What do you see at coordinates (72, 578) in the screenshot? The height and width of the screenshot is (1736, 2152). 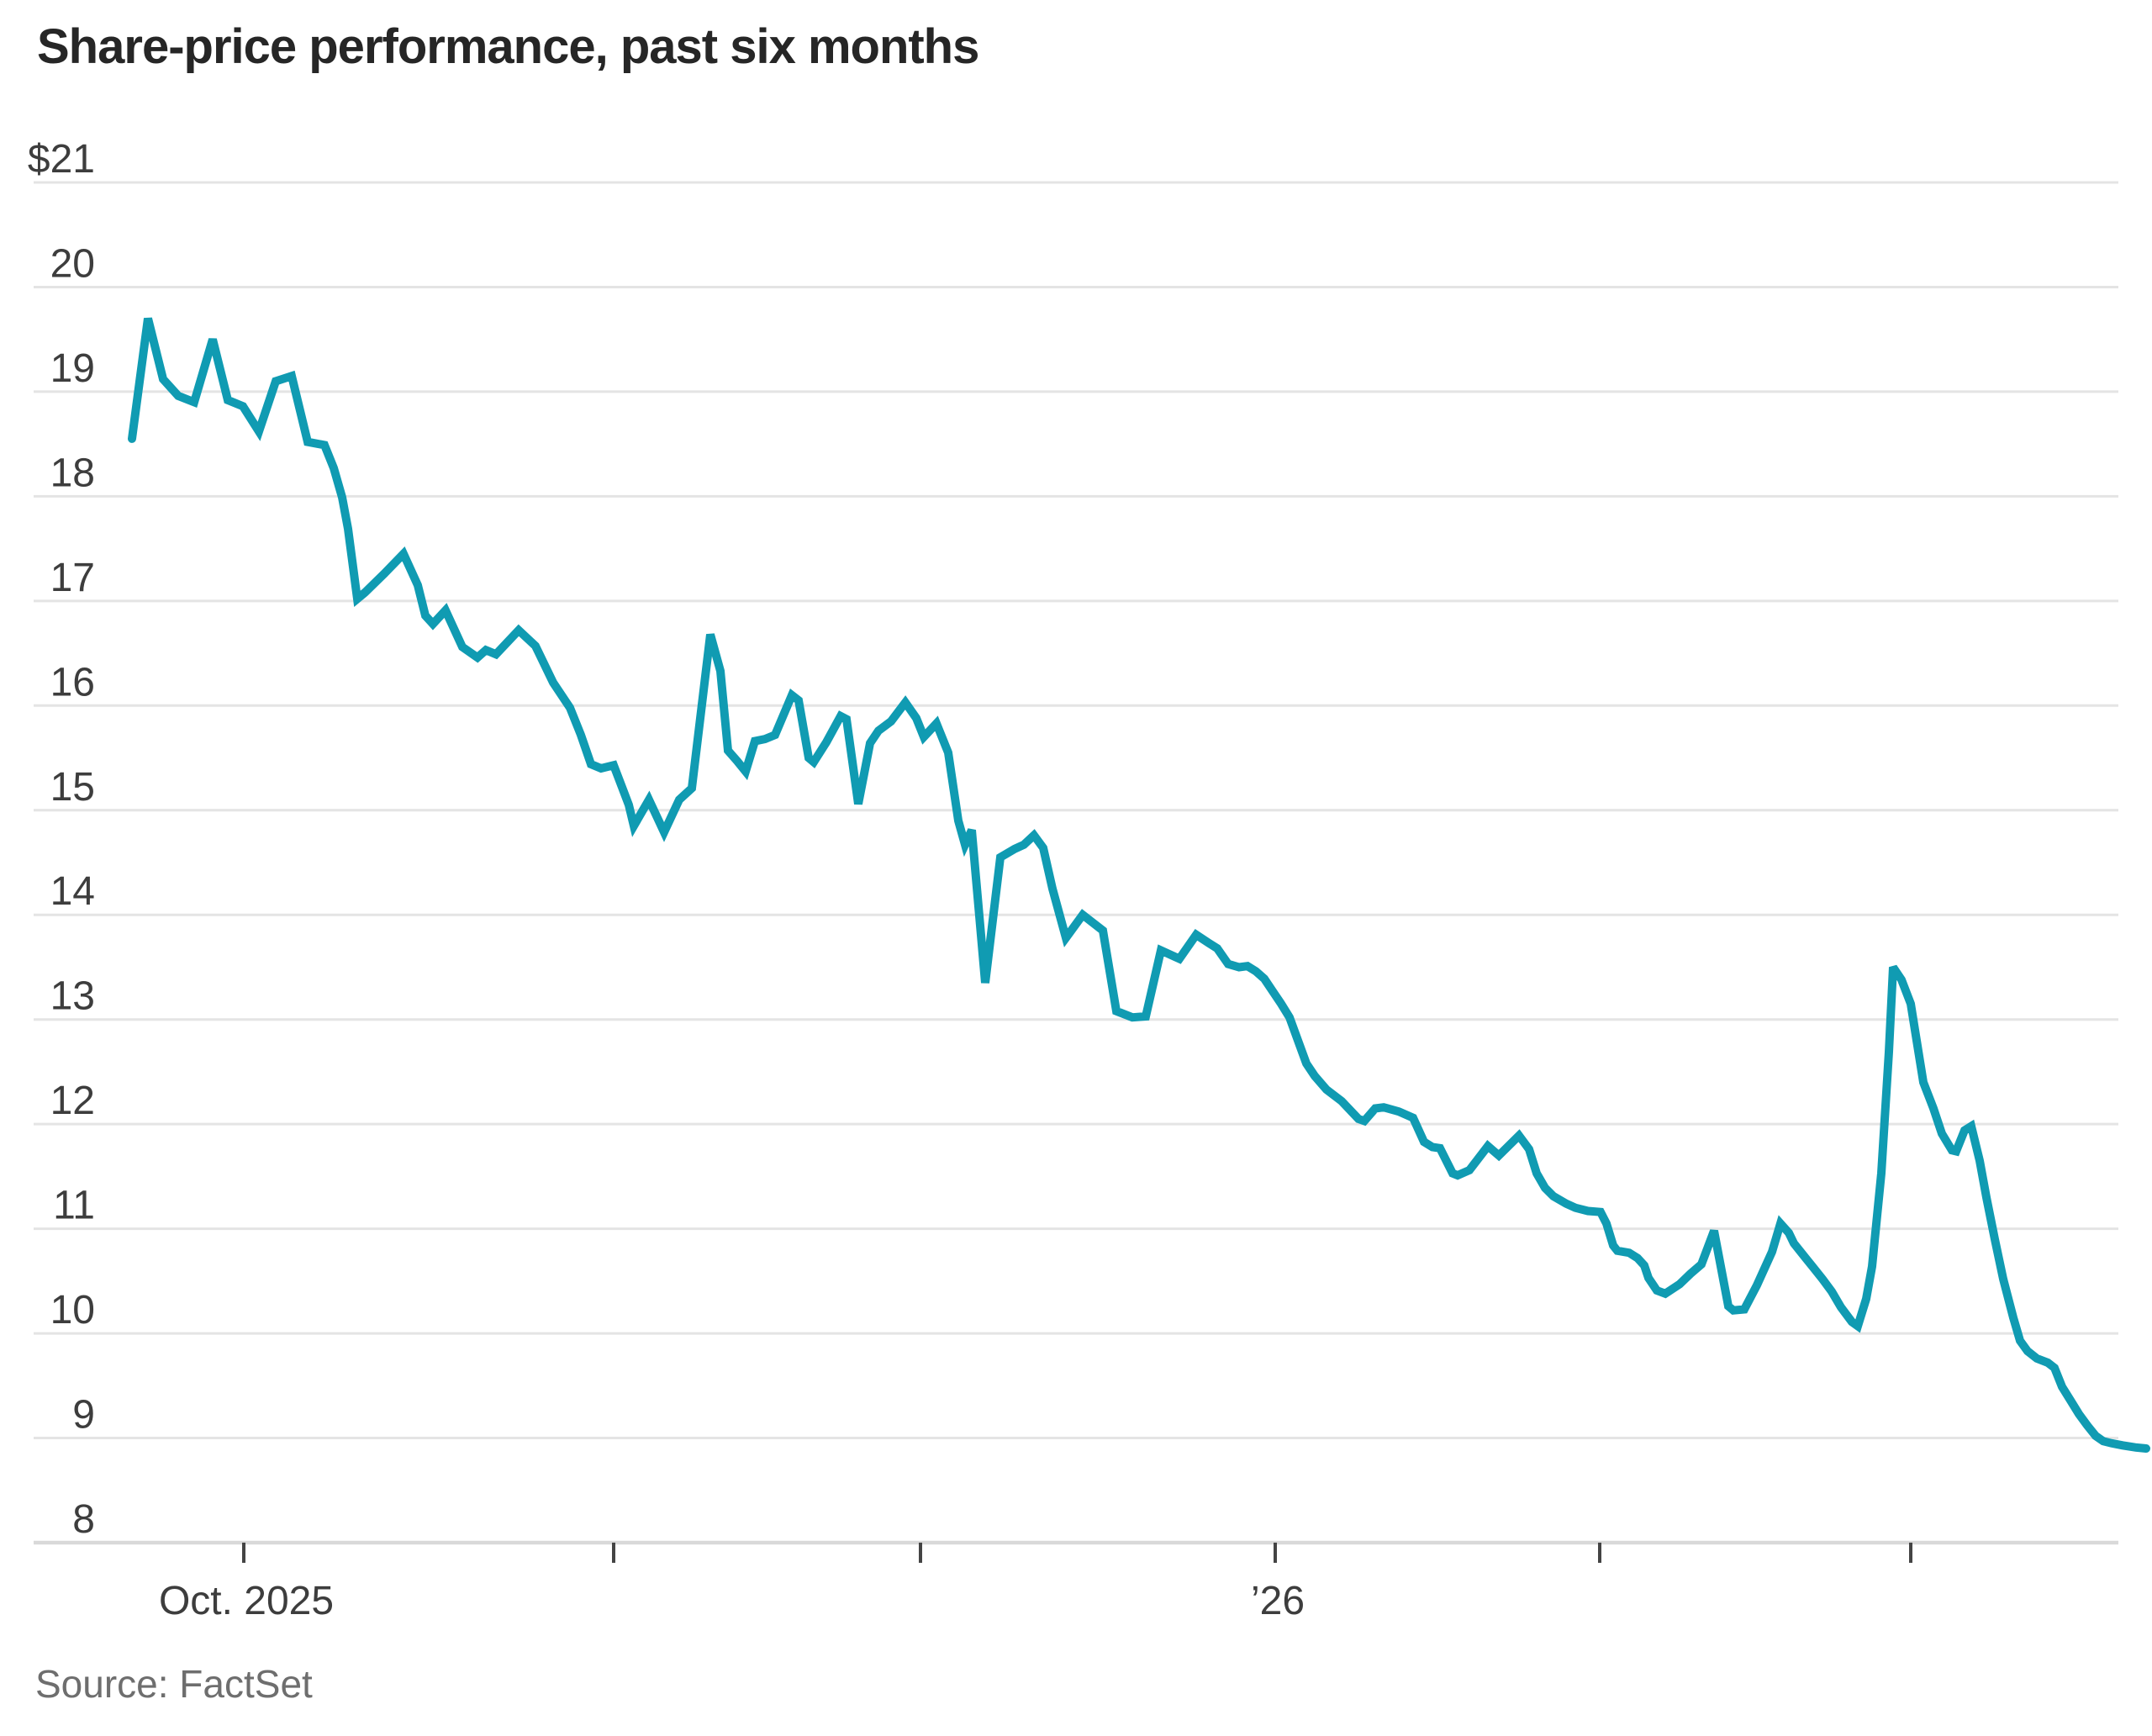 I see `y-axis-label: 17` at bounding box center [72, 578].